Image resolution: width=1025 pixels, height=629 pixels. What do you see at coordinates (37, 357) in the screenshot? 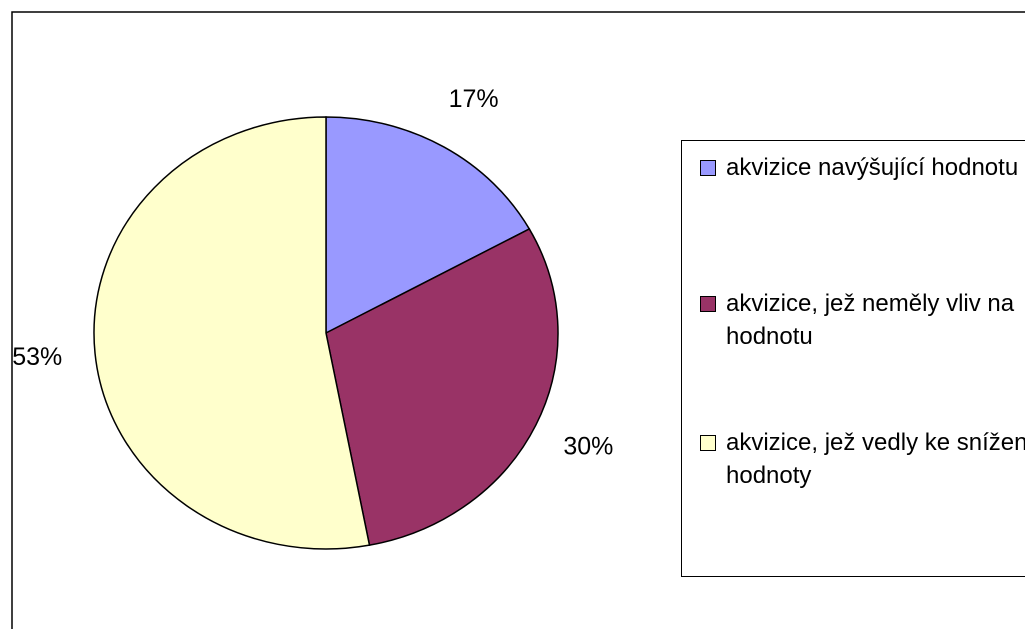
I see `data-label: 53%` at bounding box center [37, 357].